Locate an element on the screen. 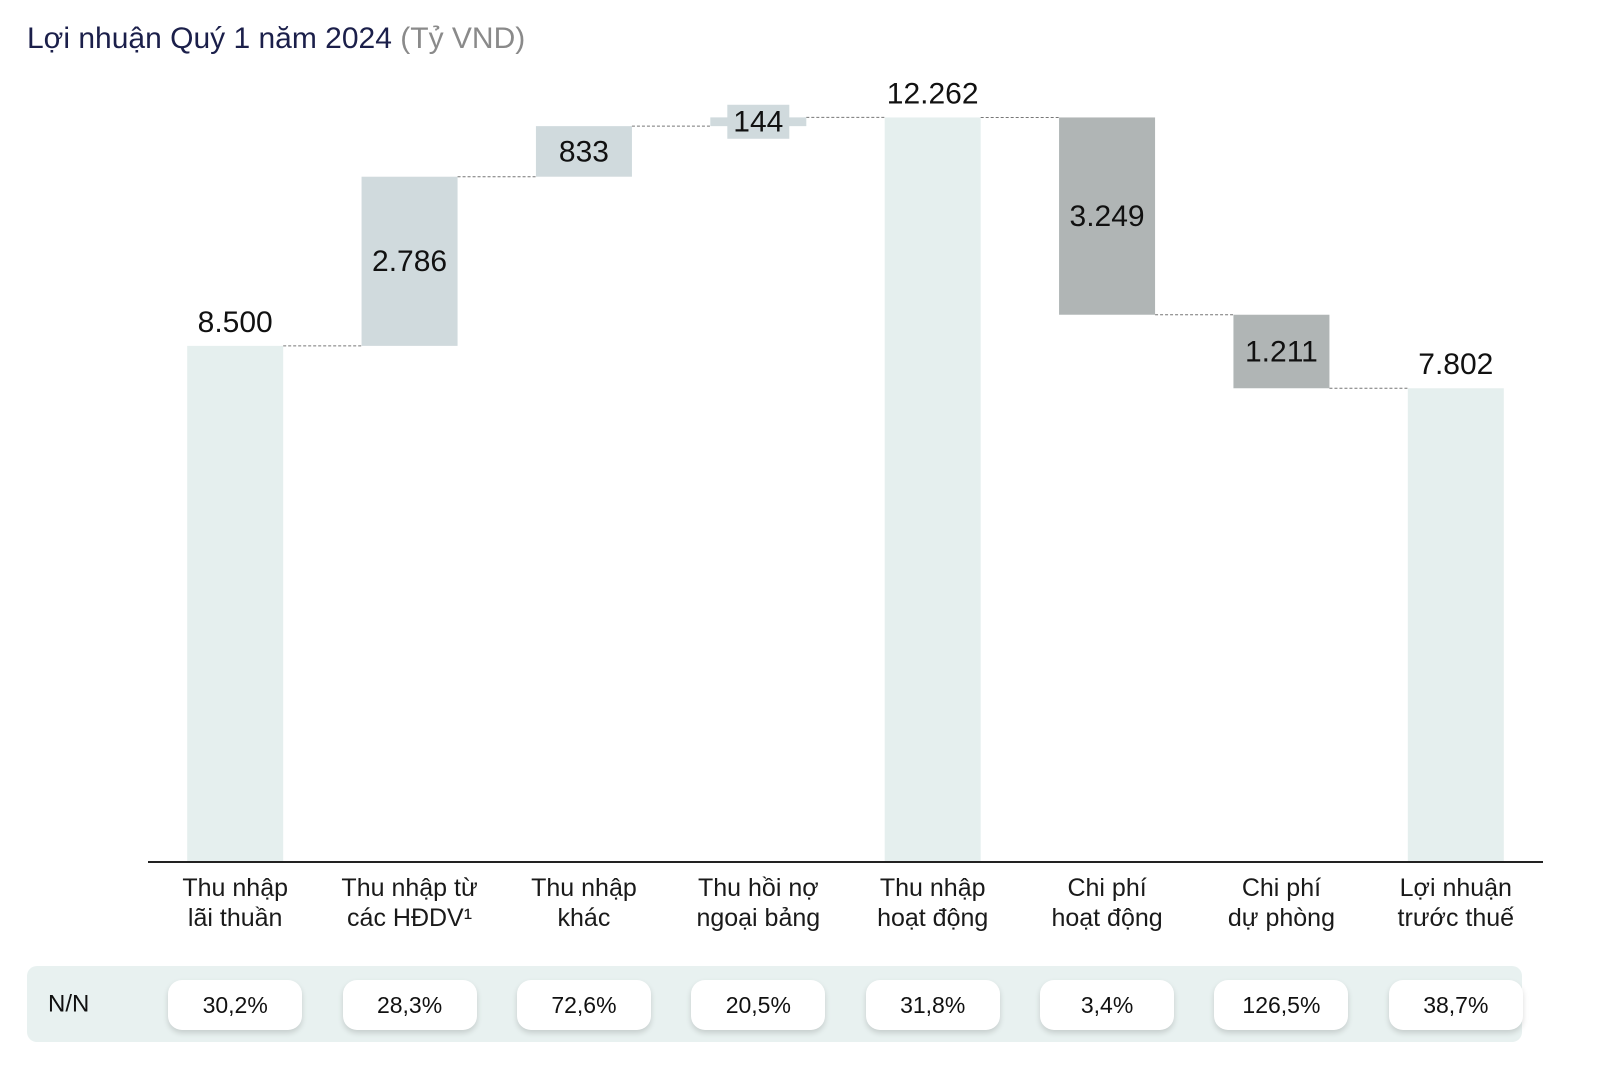  value-label: 833 is located at coordinates (584, 151).